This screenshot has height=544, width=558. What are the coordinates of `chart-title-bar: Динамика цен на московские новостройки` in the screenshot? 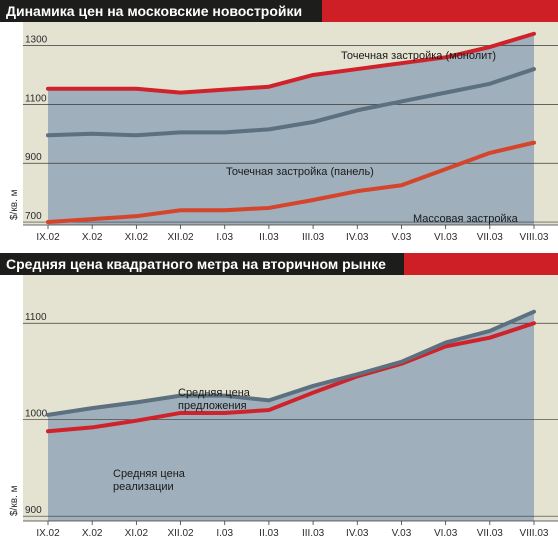 It's located at (279, 11).